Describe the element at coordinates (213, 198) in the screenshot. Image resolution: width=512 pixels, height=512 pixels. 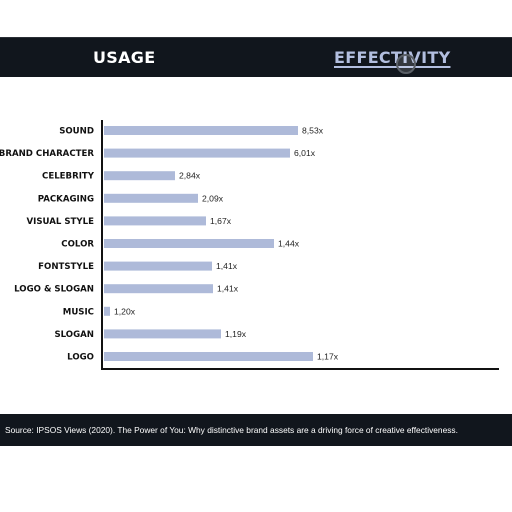
I see `value-label: 2,09x` at that location.